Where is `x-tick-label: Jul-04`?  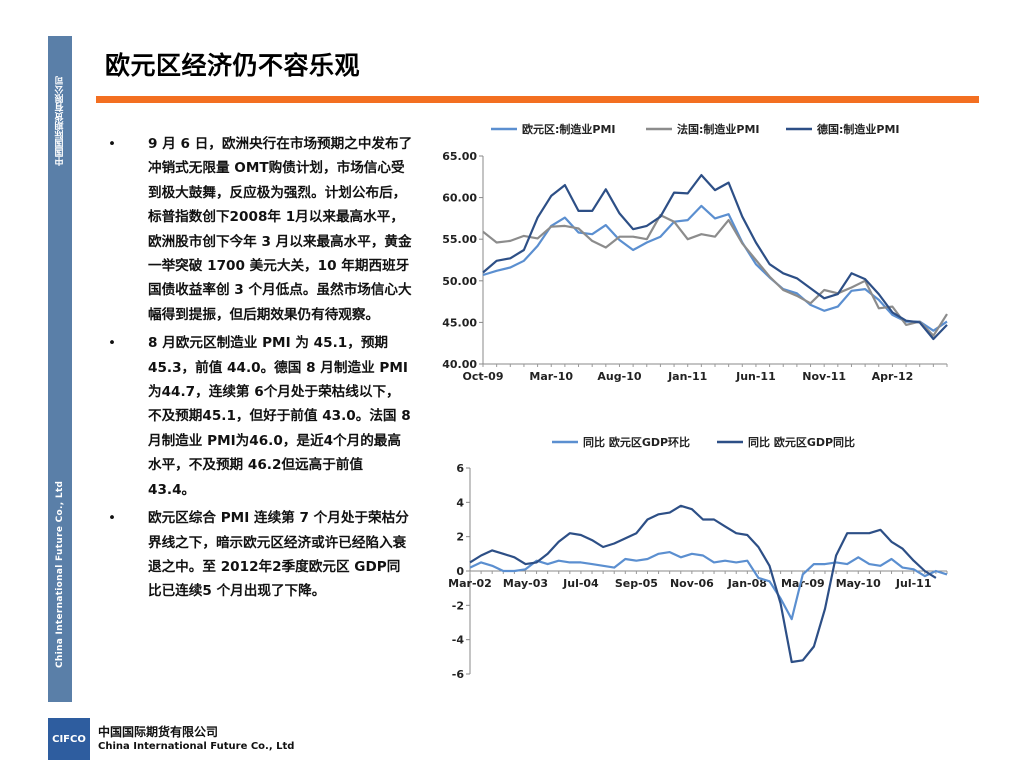 x-tick-label: Jul-04 is located at coordinates (580, 583).